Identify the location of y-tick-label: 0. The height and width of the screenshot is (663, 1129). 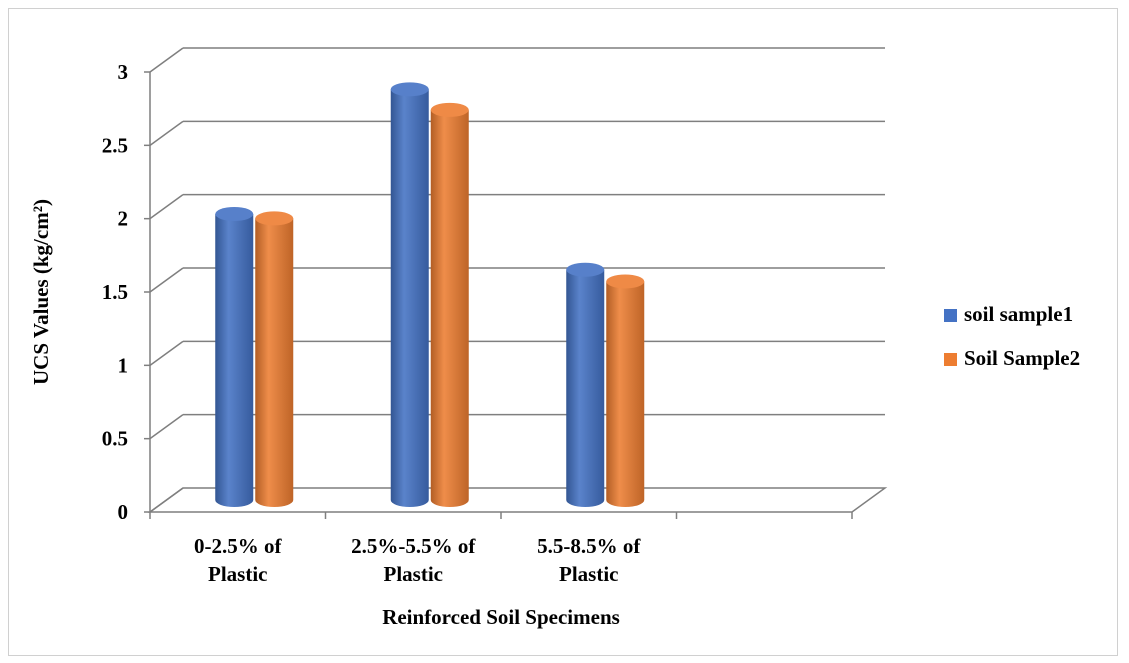
(123, 512).